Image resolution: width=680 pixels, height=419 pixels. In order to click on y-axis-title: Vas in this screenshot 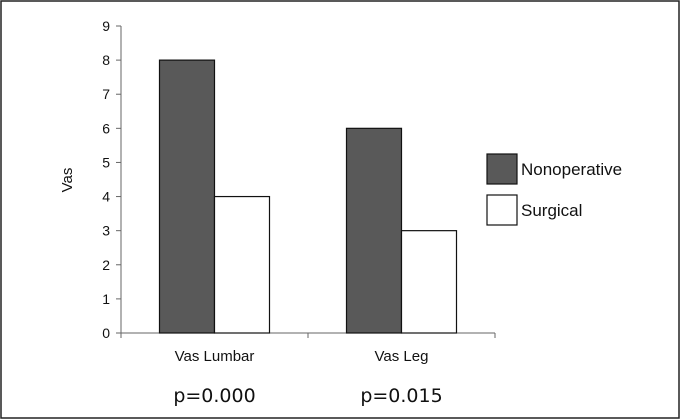, I will do `click(67, 180)`.